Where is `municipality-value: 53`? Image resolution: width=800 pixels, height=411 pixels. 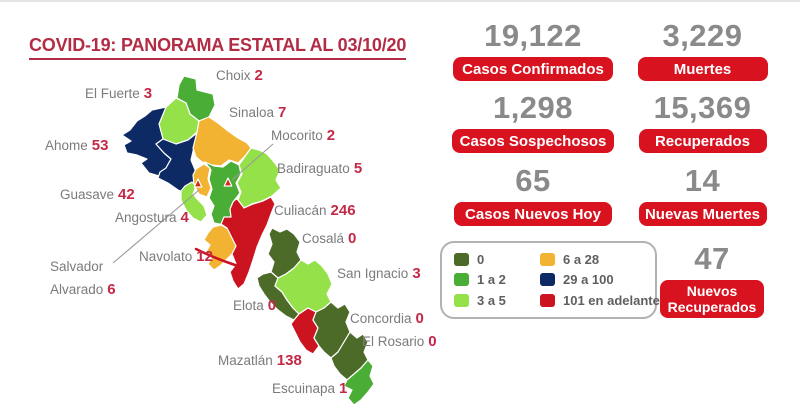 municipality-value: 53 is located at coordinates (100, 145).